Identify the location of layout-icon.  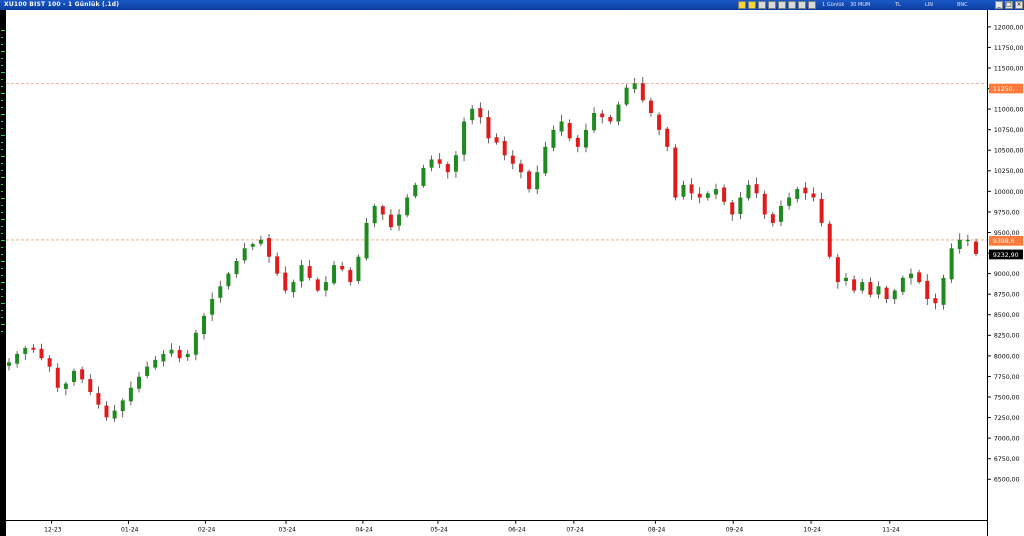
(802, 5).